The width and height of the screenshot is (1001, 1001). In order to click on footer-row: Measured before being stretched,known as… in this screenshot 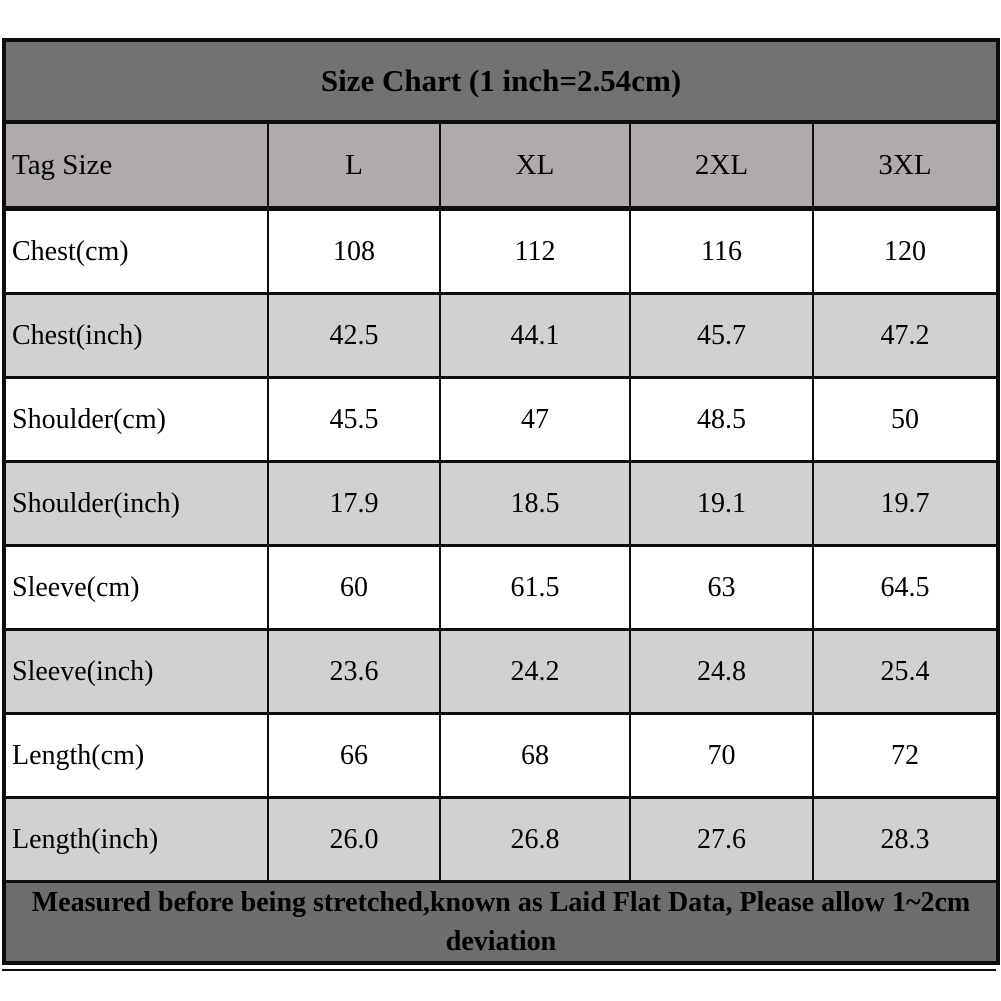, I will do `click(501, 922)`.